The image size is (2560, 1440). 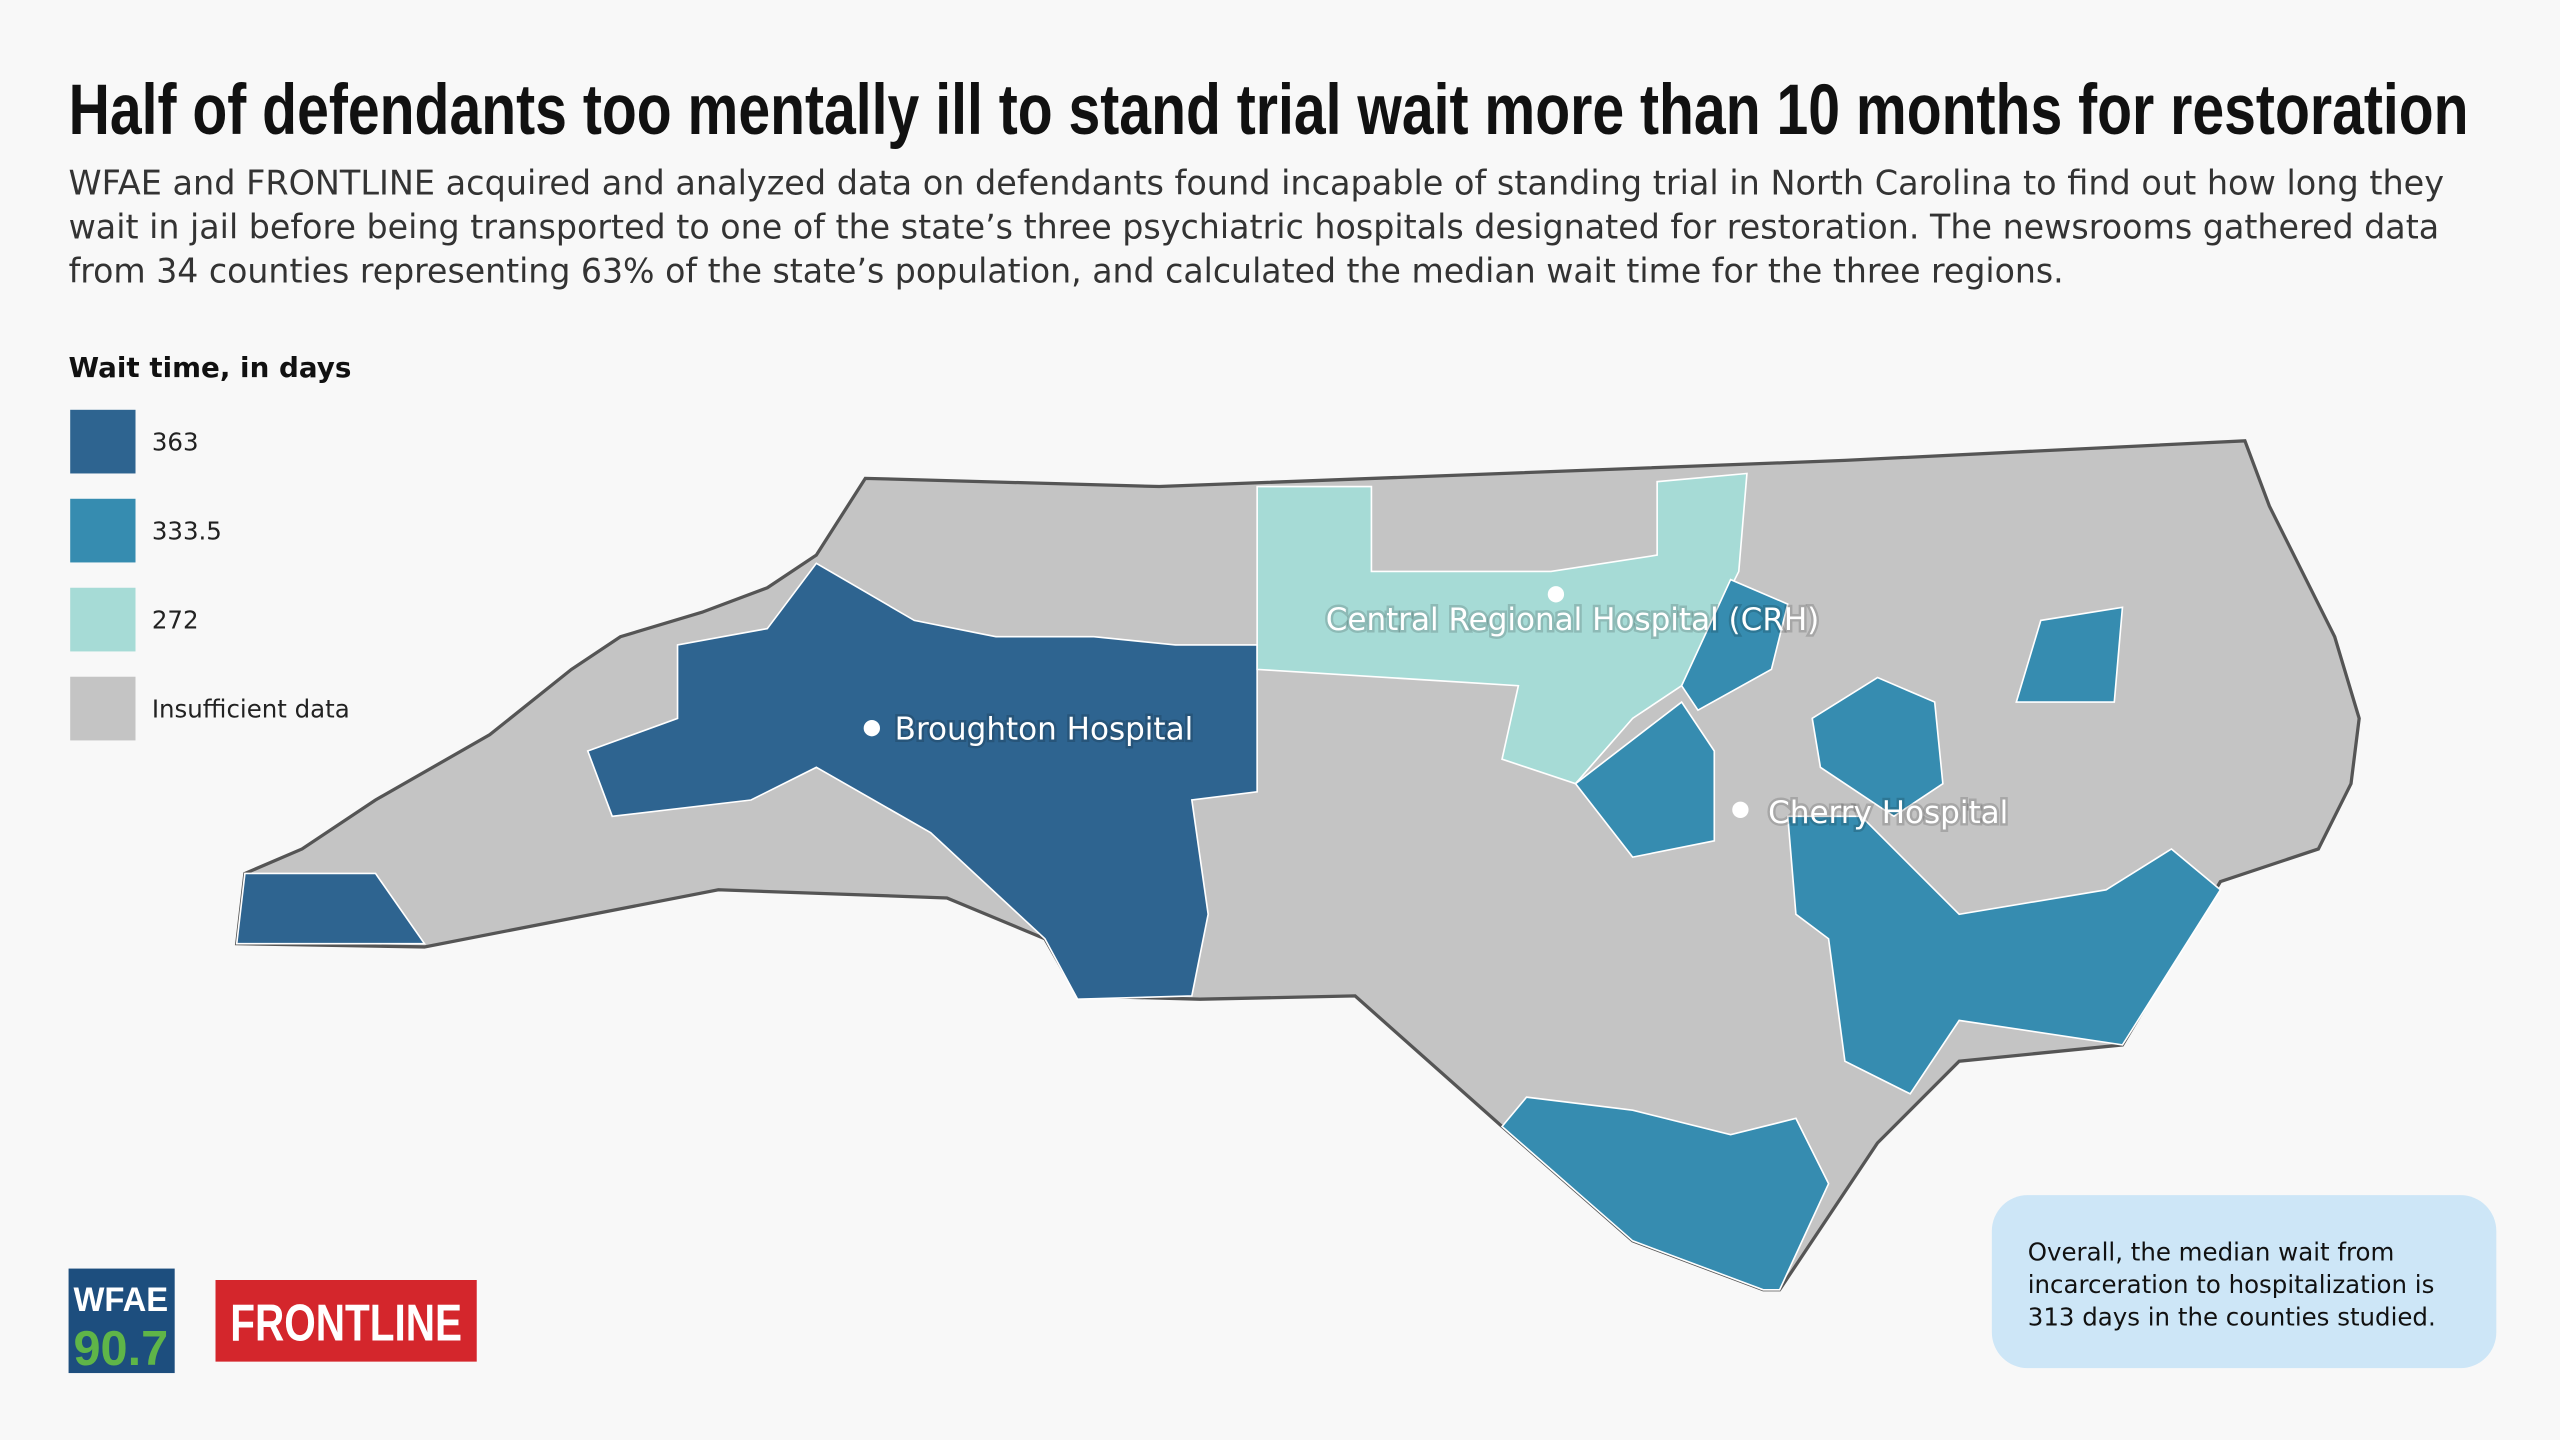 What do you see at coordinates (1044, 730) in the screenshot?
I see `hospital-label: Broughton Hospital` at bounding box center [1044, 730].